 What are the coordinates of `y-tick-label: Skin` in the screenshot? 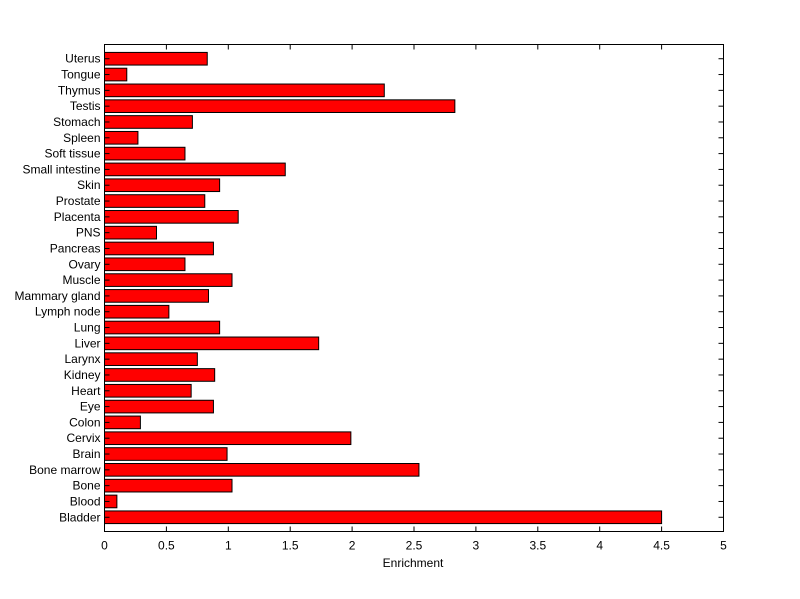 It's located at (88, 185).